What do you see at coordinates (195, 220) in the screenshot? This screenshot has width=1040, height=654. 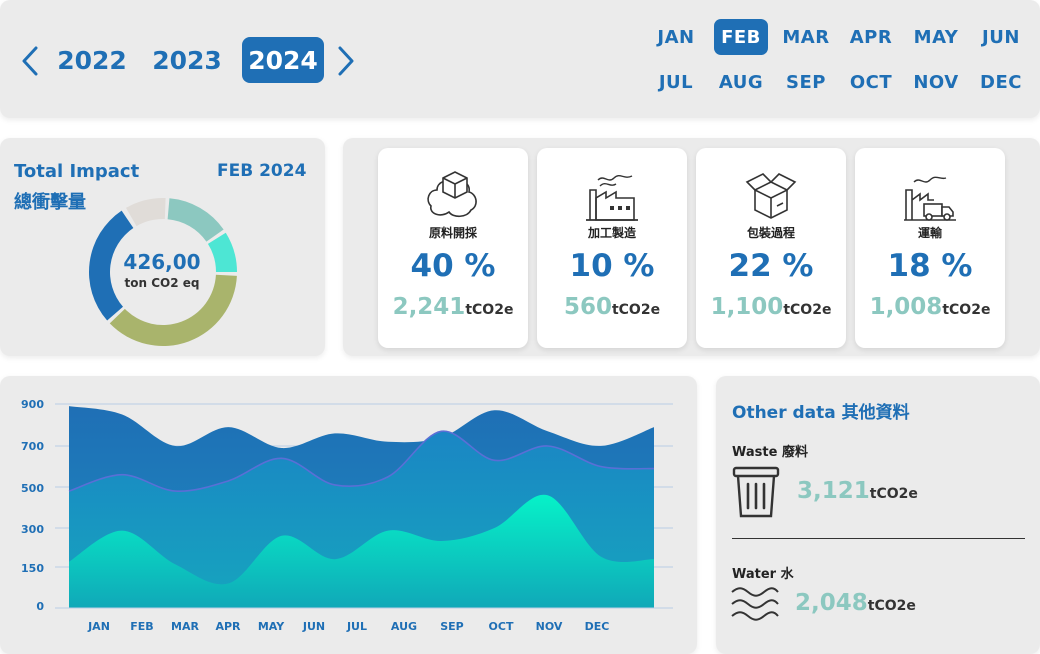 I see `donut-segment-light-teal` at bounding box center [195, 220].